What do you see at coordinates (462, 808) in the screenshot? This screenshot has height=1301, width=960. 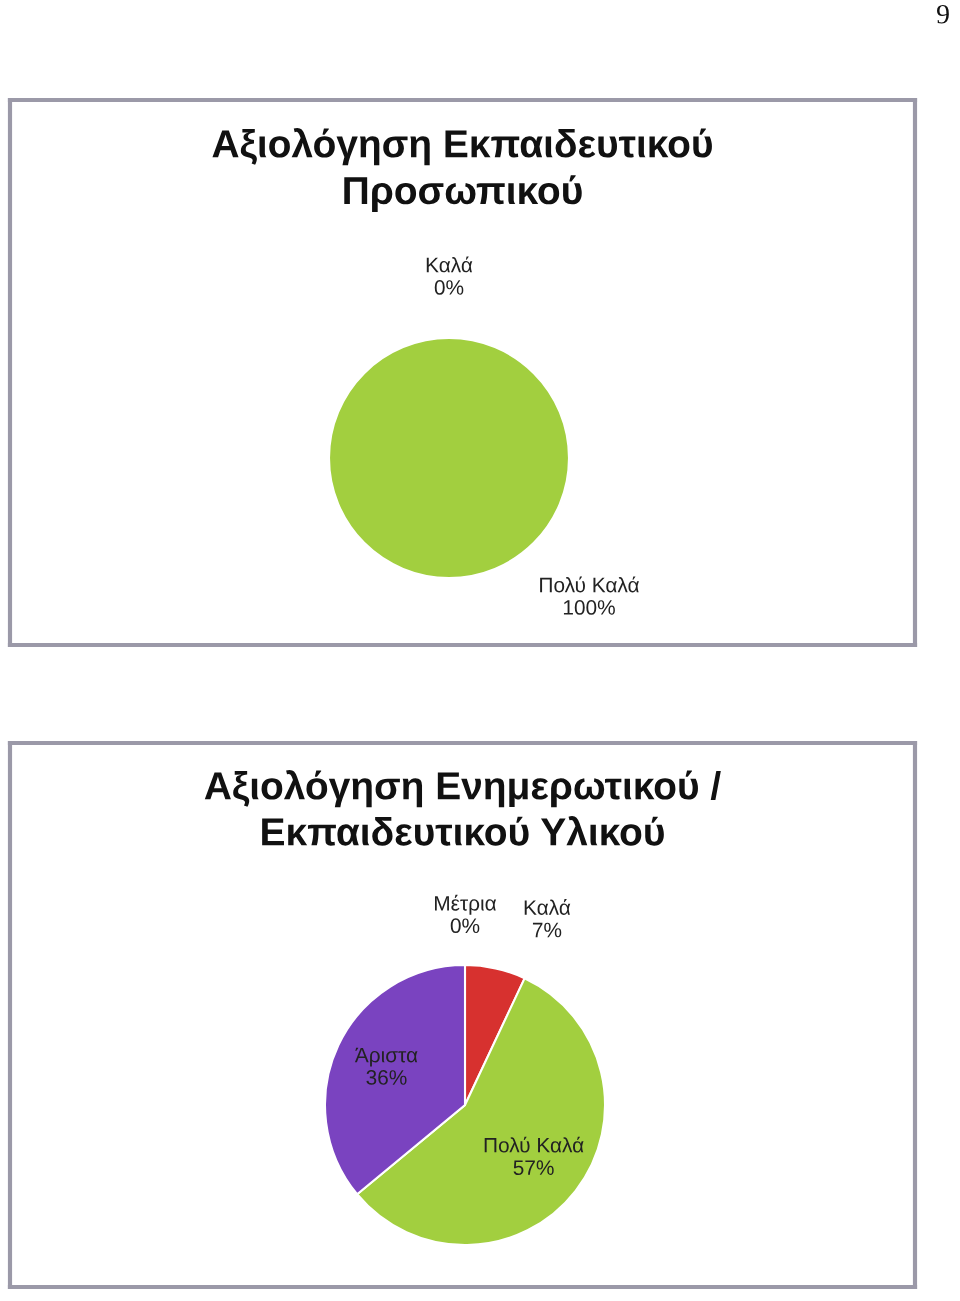 I see `chart-title: Αξιολόγηση Ενημερωτικού / Εκπαιδευτικού Υλικού` at bounding box center [462, 808].